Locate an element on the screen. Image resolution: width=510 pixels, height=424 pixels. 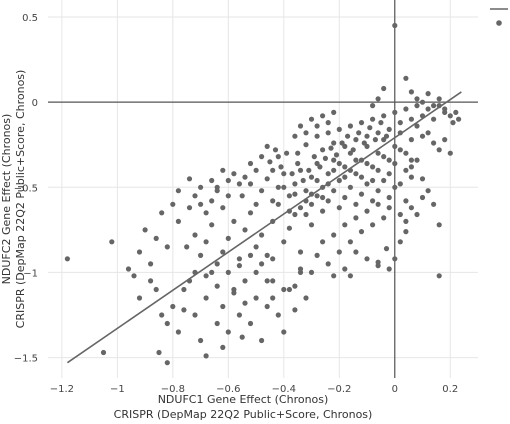
x-tick-label: −0.6 is located at coordinates (228, 389).